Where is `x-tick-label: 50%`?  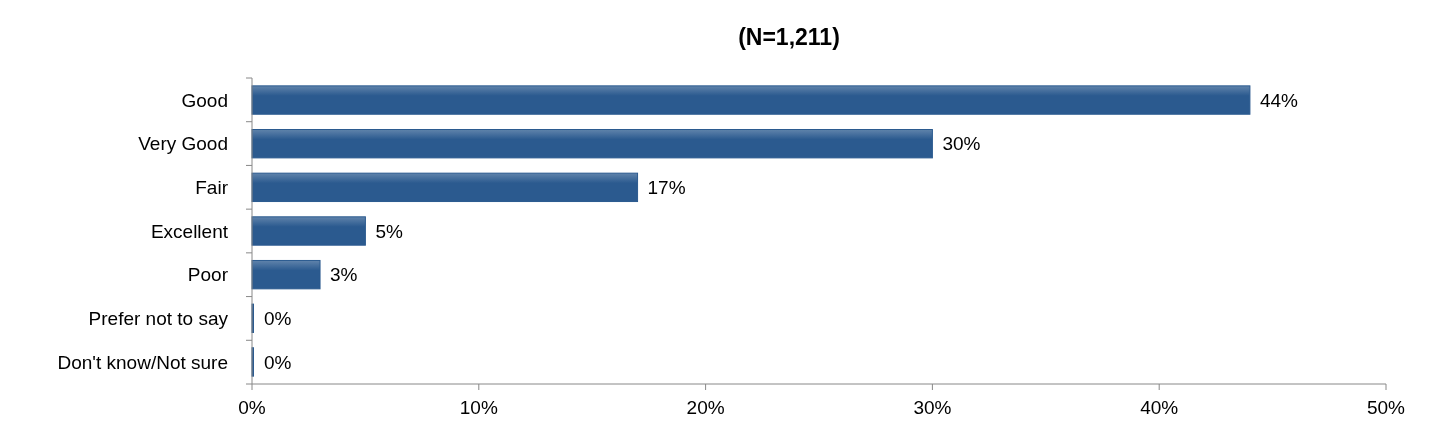
x-tick-label: 50% is located at coordinates (1386, 407).